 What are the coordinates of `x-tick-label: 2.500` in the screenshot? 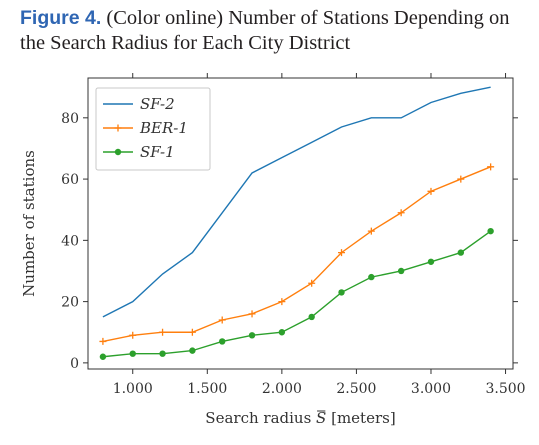 It's located at (356, 389).